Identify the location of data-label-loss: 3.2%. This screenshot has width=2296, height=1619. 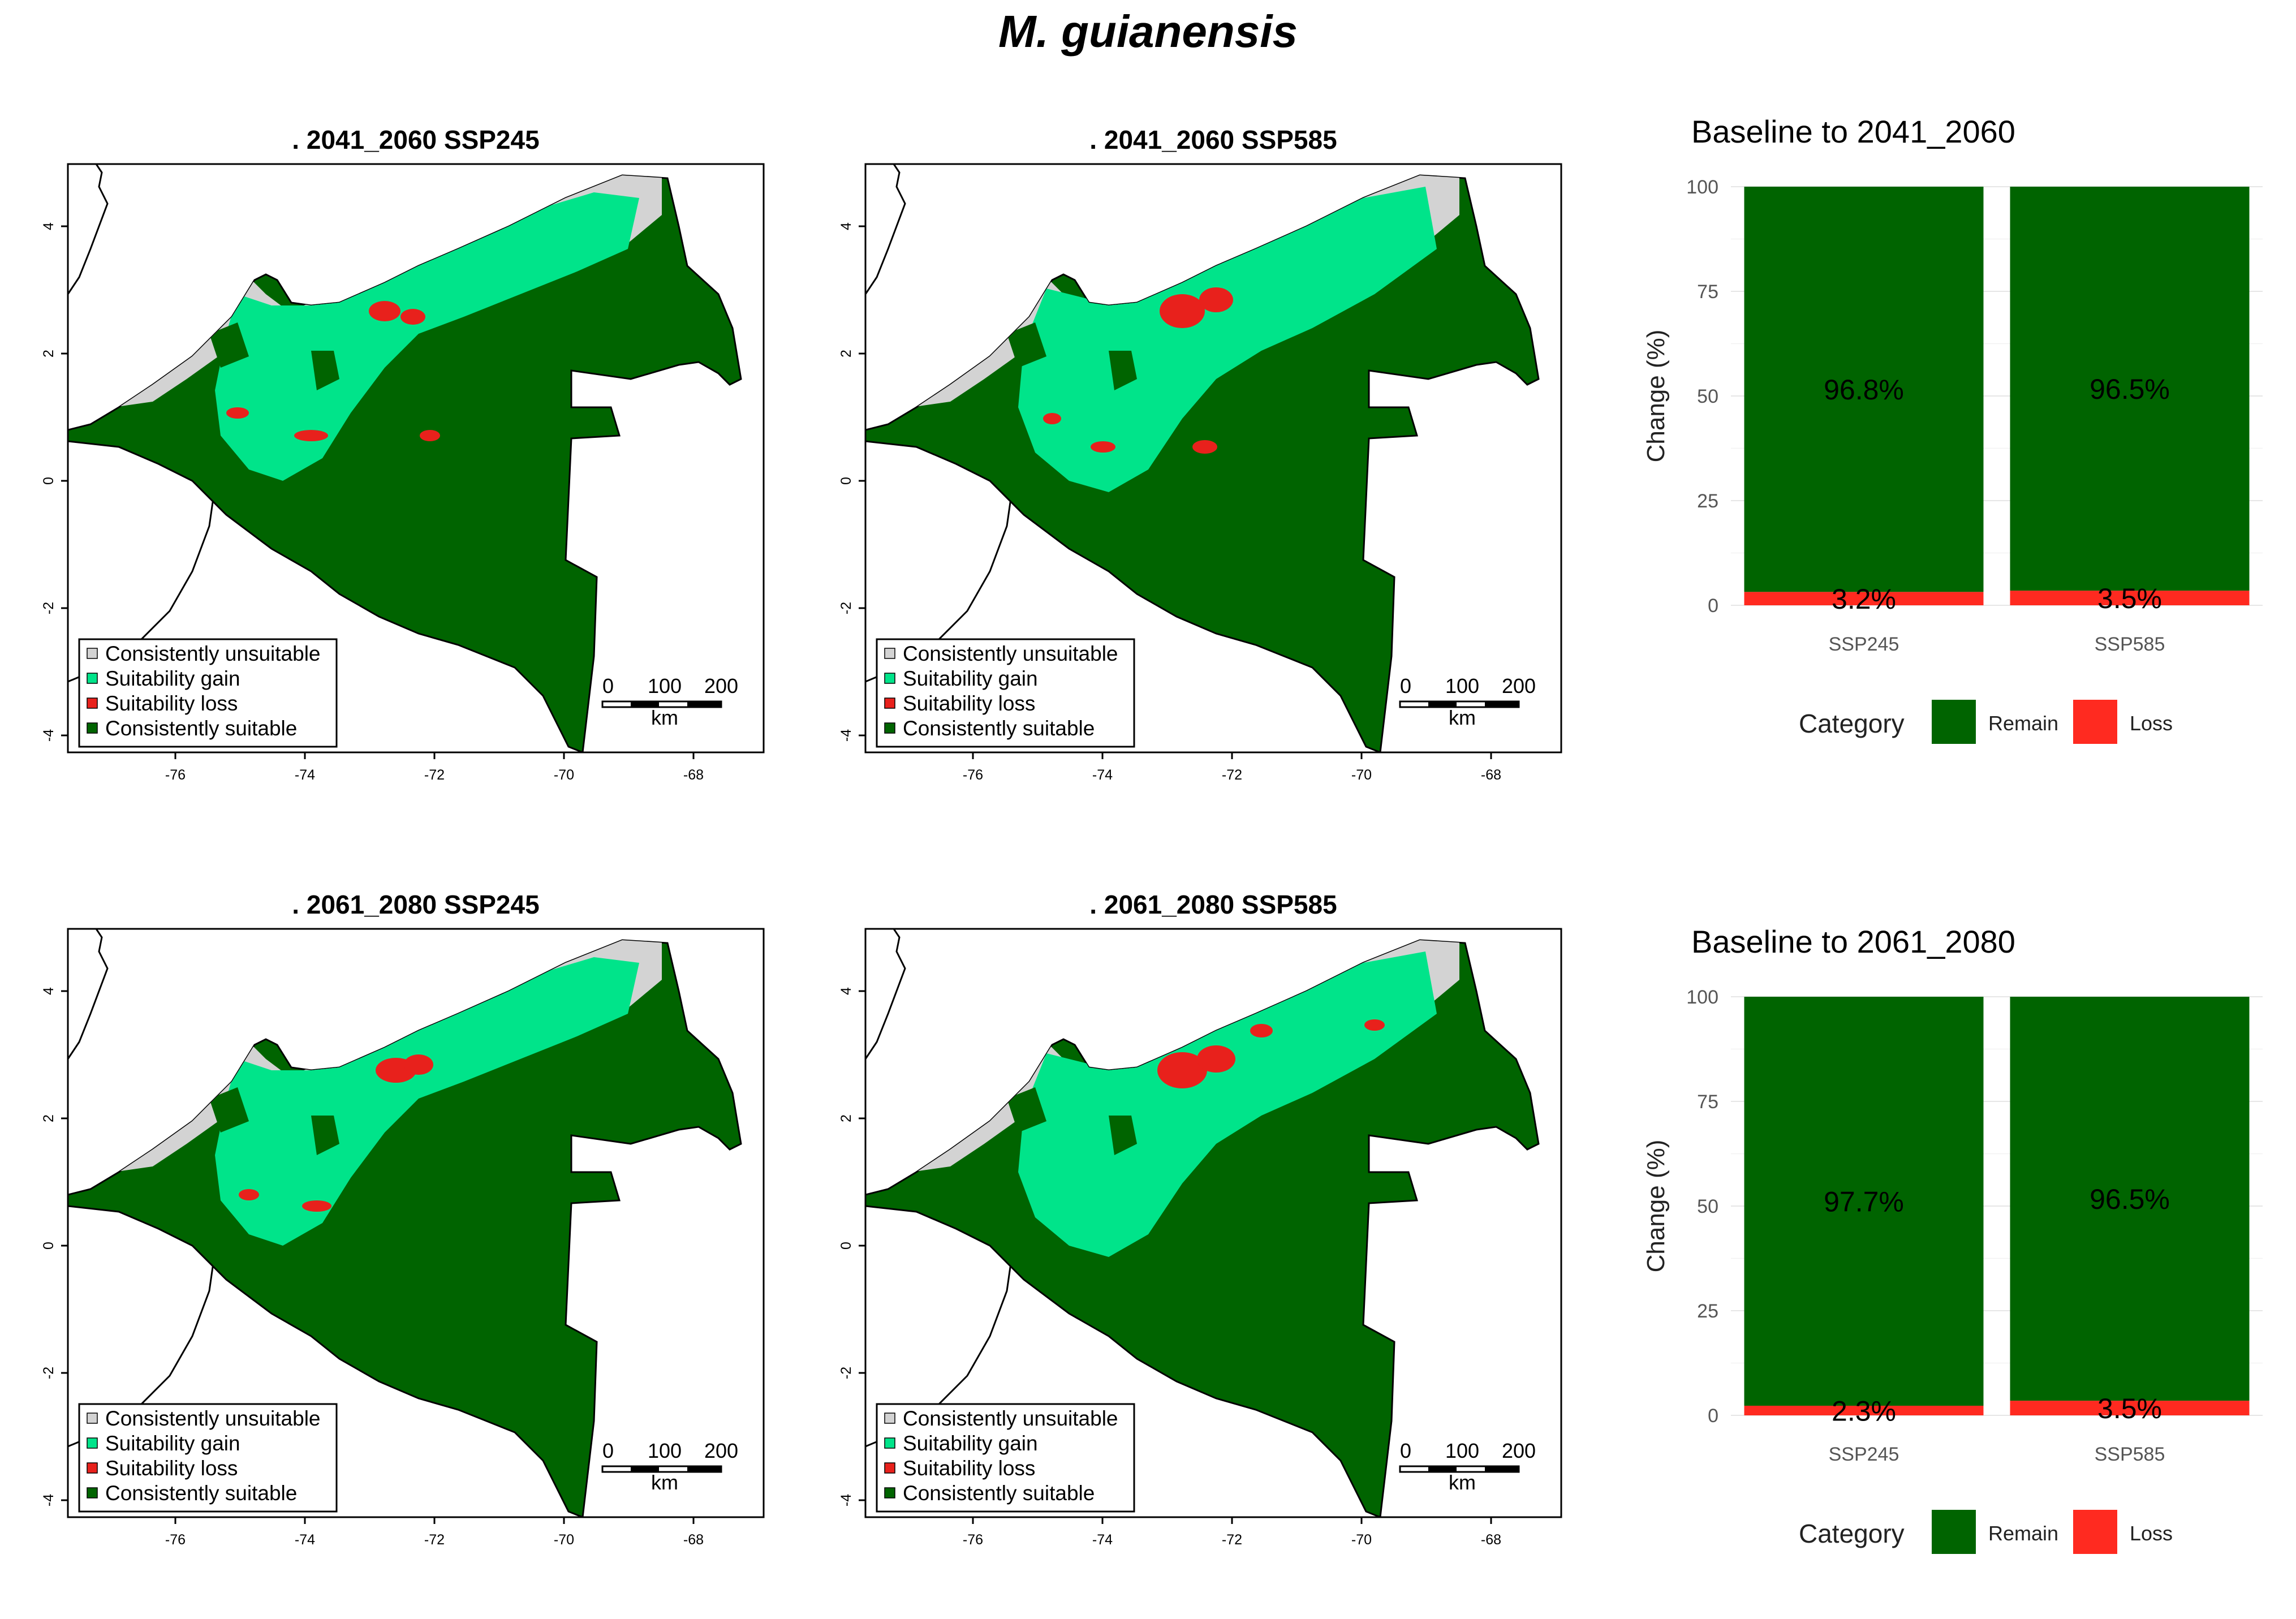
(1864, 599).